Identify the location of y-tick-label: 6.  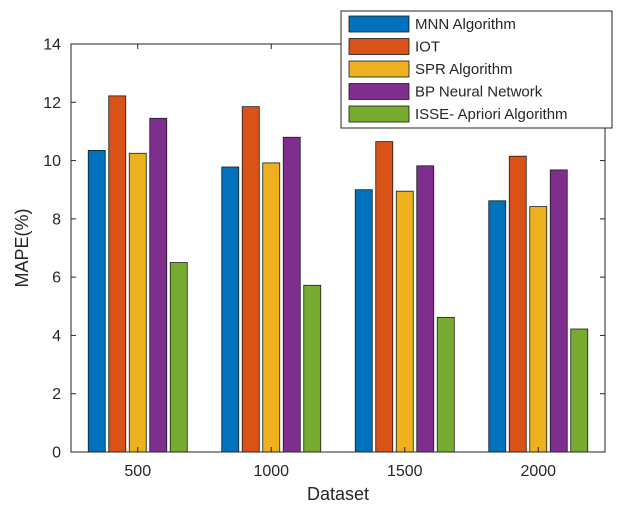
(56, 278).